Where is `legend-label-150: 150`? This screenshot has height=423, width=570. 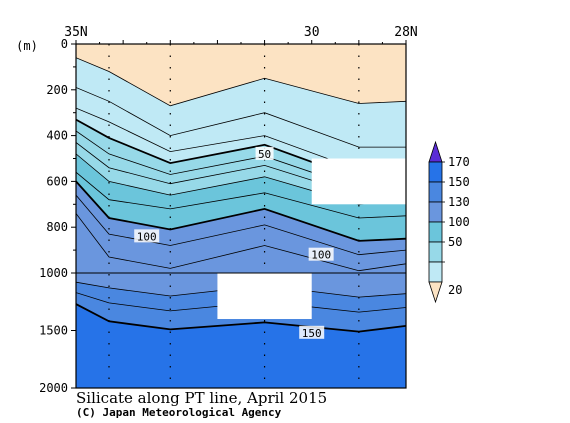
legend-label-150: 150 is located at coordinates (459, 182).